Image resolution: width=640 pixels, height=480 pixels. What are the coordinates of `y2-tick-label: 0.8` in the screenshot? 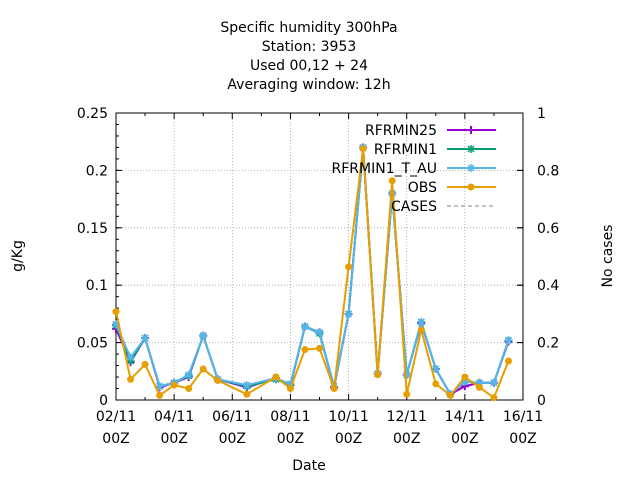 It's located at (548, 171).